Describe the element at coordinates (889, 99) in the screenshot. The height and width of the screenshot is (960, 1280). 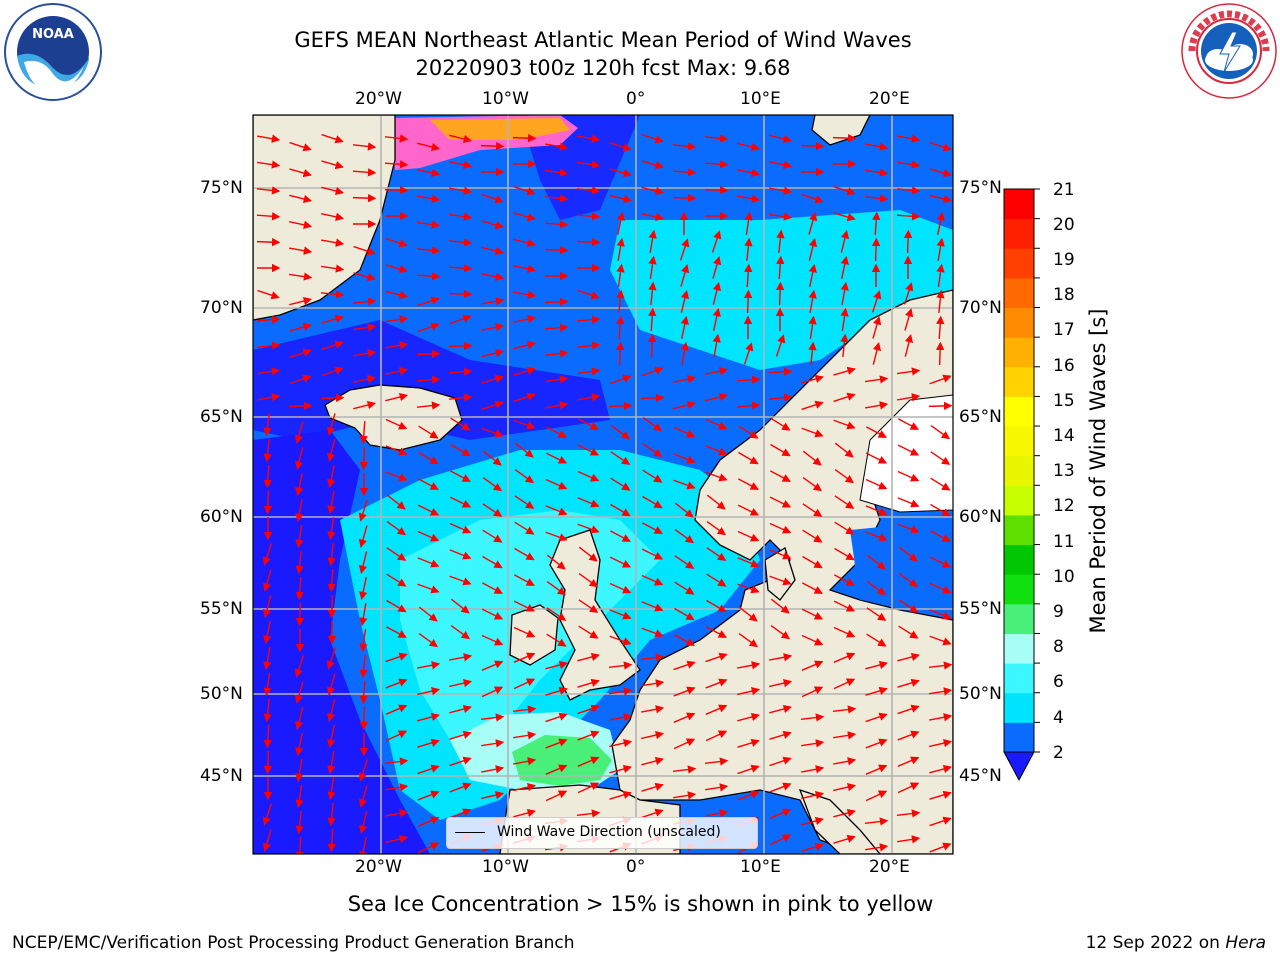
I see `lon-label-top-20e: 20°E` at that location.